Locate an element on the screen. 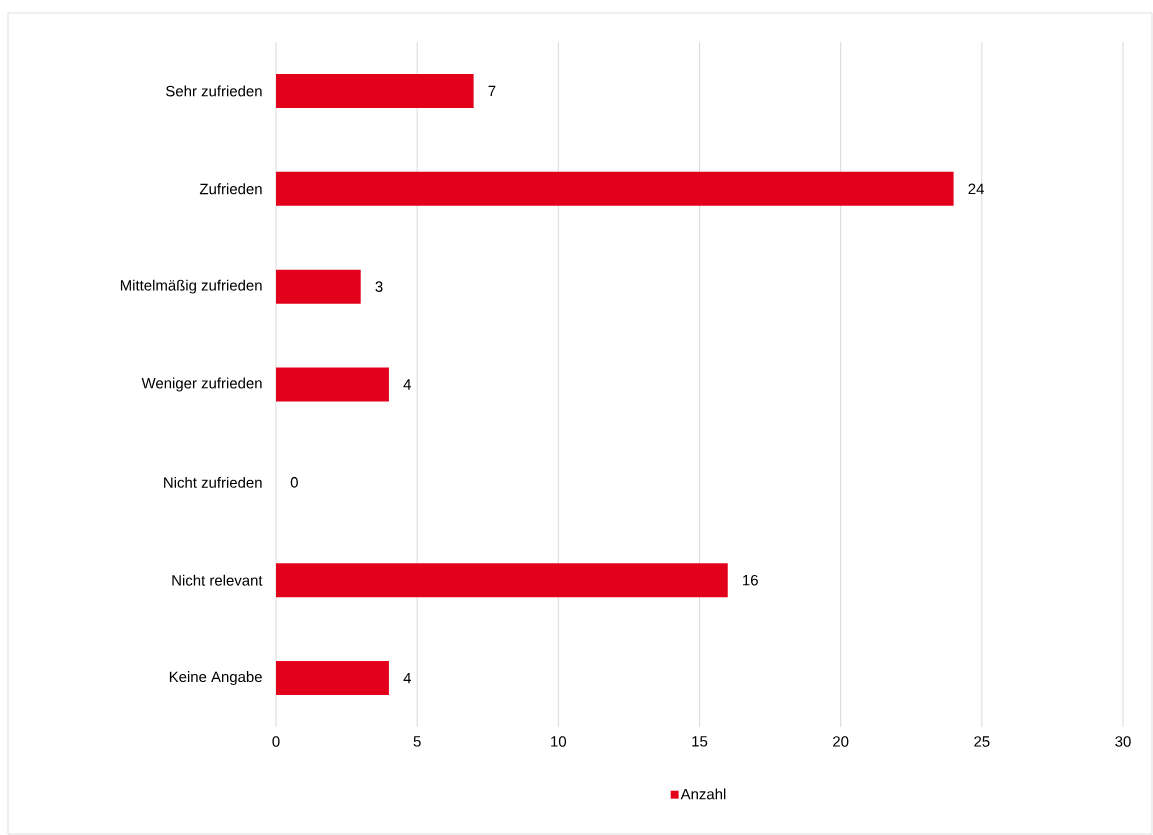 This screenshot has height=835, width=1153. x-tick-label: 0 is located at coordinates (276, 741).